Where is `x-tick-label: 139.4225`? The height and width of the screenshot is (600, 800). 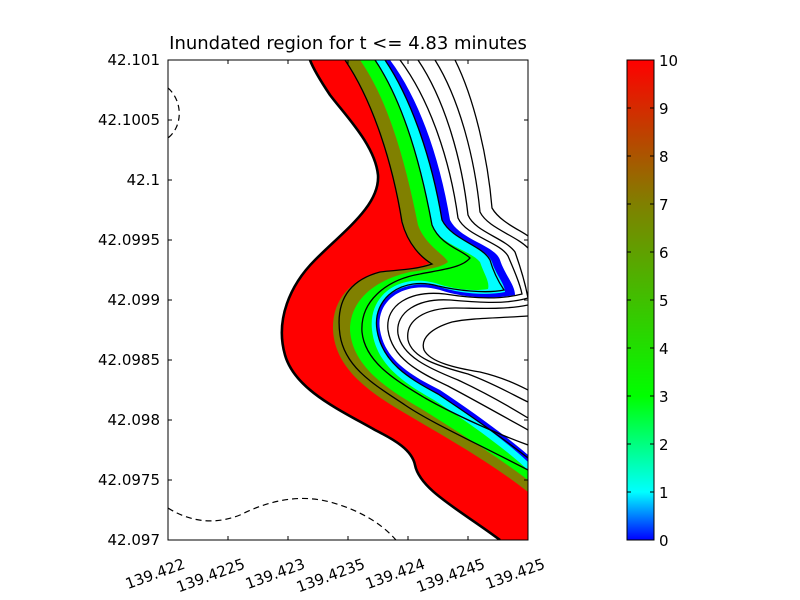
x-tick-label: 139.4225 is located at coordinates (210, 575).